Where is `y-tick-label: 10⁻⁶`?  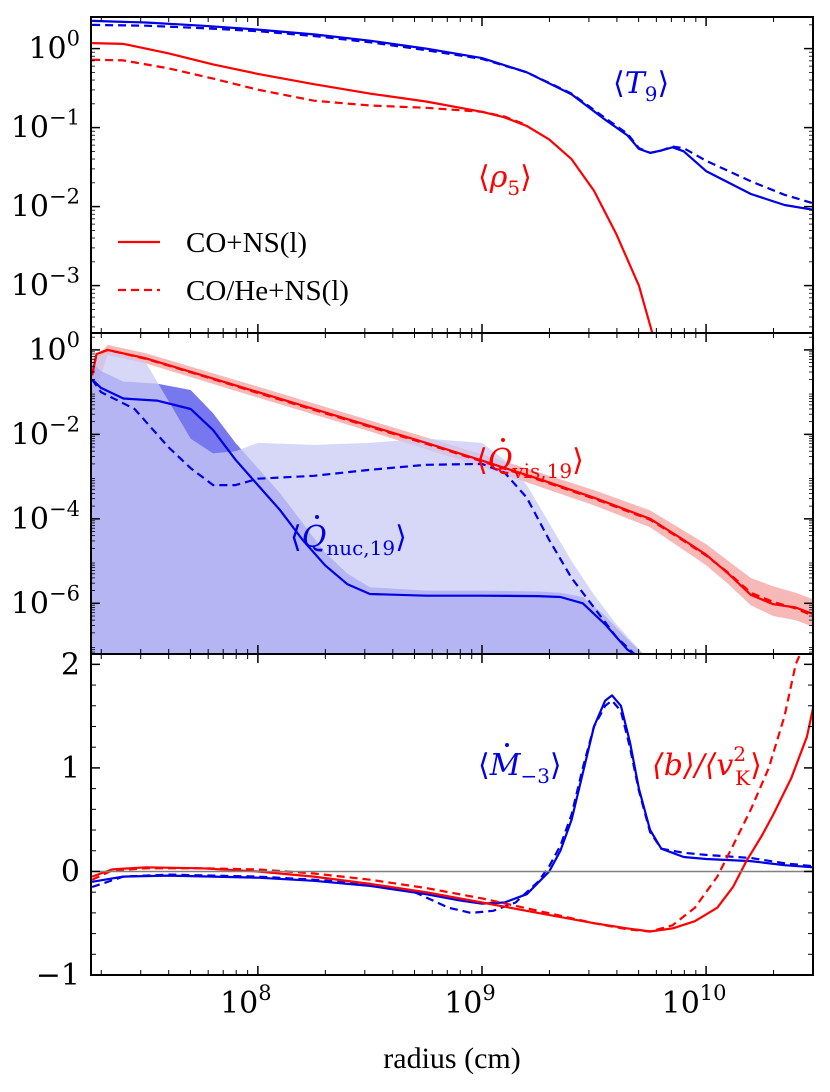 y-tick-label: 10⁻⁶ is located at coordinates (45, 601).